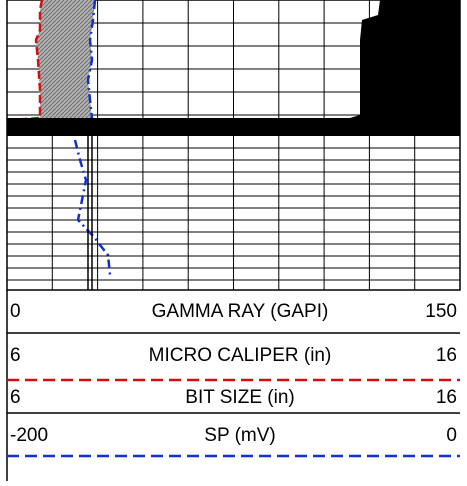  What do you see at coordinates (29, 435) in the screenshot?
I see `scale-left: -200` at bounding box center [29, 435].